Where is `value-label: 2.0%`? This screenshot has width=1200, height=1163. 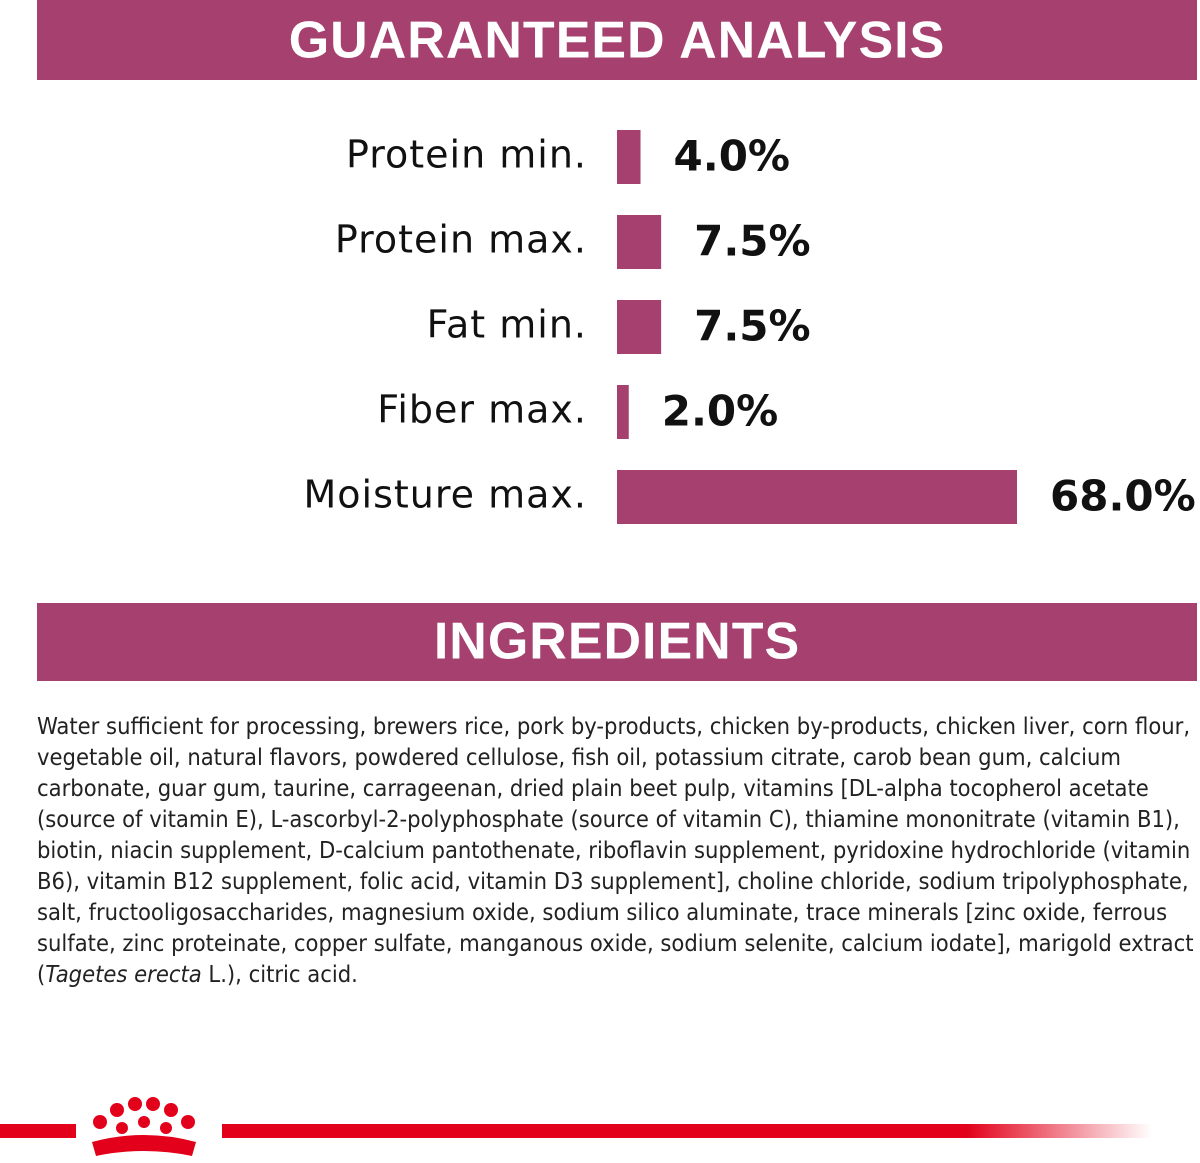
value-label: 2.0% is located at coordinates (720, 411).